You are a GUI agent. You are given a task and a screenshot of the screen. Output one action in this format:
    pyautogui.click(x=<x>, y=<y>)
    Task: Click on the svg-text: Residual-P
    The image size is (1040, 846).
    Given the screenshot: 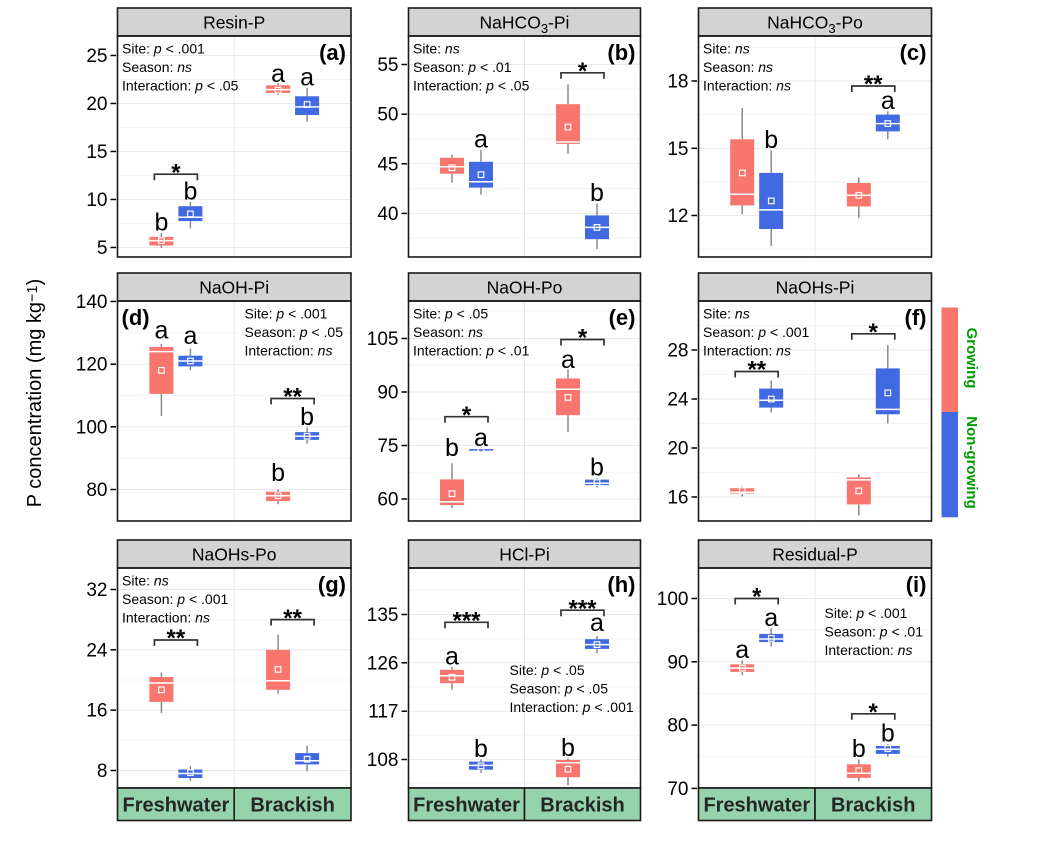 What is the action you would take?
    pyautogui.click(x=815, y=554)
    